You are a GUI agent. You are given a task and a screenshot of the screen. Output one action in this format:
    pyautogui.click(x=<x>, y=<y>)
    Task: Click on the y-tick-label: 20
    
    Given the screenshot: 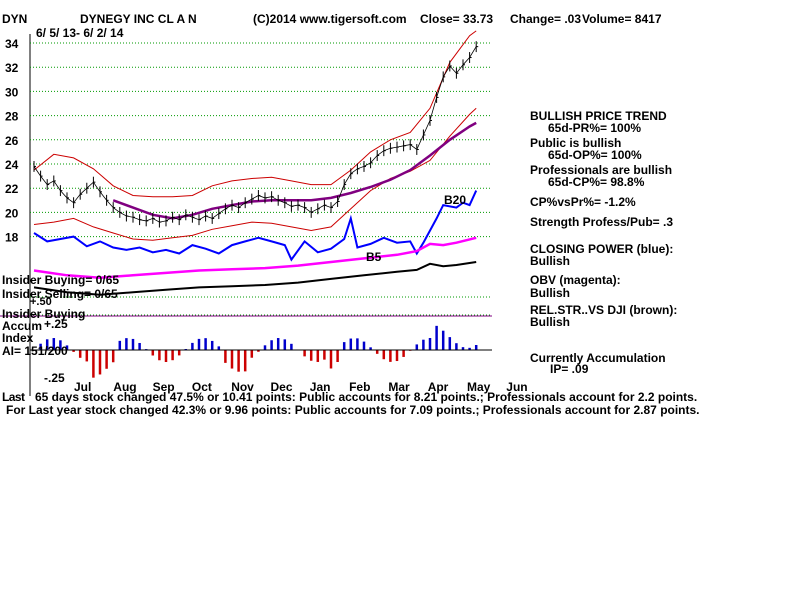 What is the action you would take?
    pyautogui.click(x=12, y=213)
    